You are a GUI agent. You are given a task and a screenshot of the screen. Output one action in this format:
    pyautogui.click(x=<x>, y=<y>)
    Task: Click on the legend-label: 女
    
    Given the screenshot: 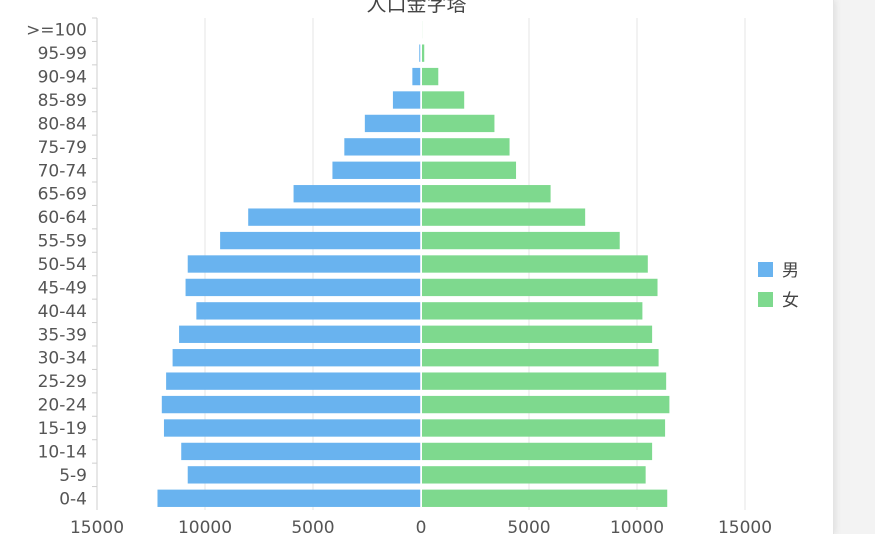 What is the action you would take?
    pyautogui.click(x=790, y=301)
    